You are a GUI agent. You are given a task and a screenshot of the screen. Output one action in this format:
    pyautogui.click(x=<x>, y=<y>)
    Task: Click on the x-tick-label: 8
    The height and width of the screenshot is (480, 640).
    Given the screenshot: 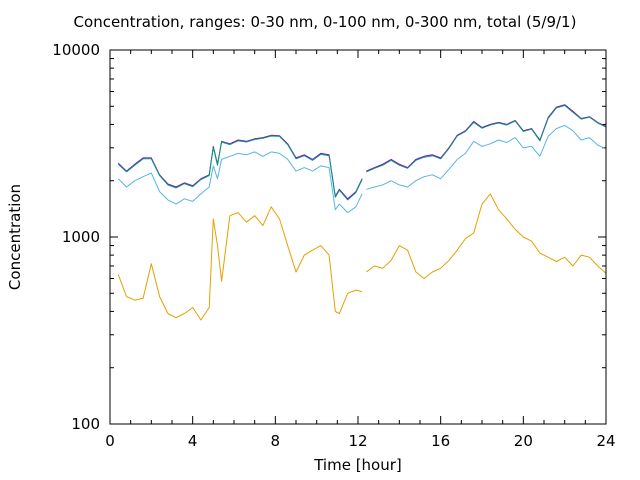 What is the action you would take?
    pyautogui.click(x=276, y=441)
    